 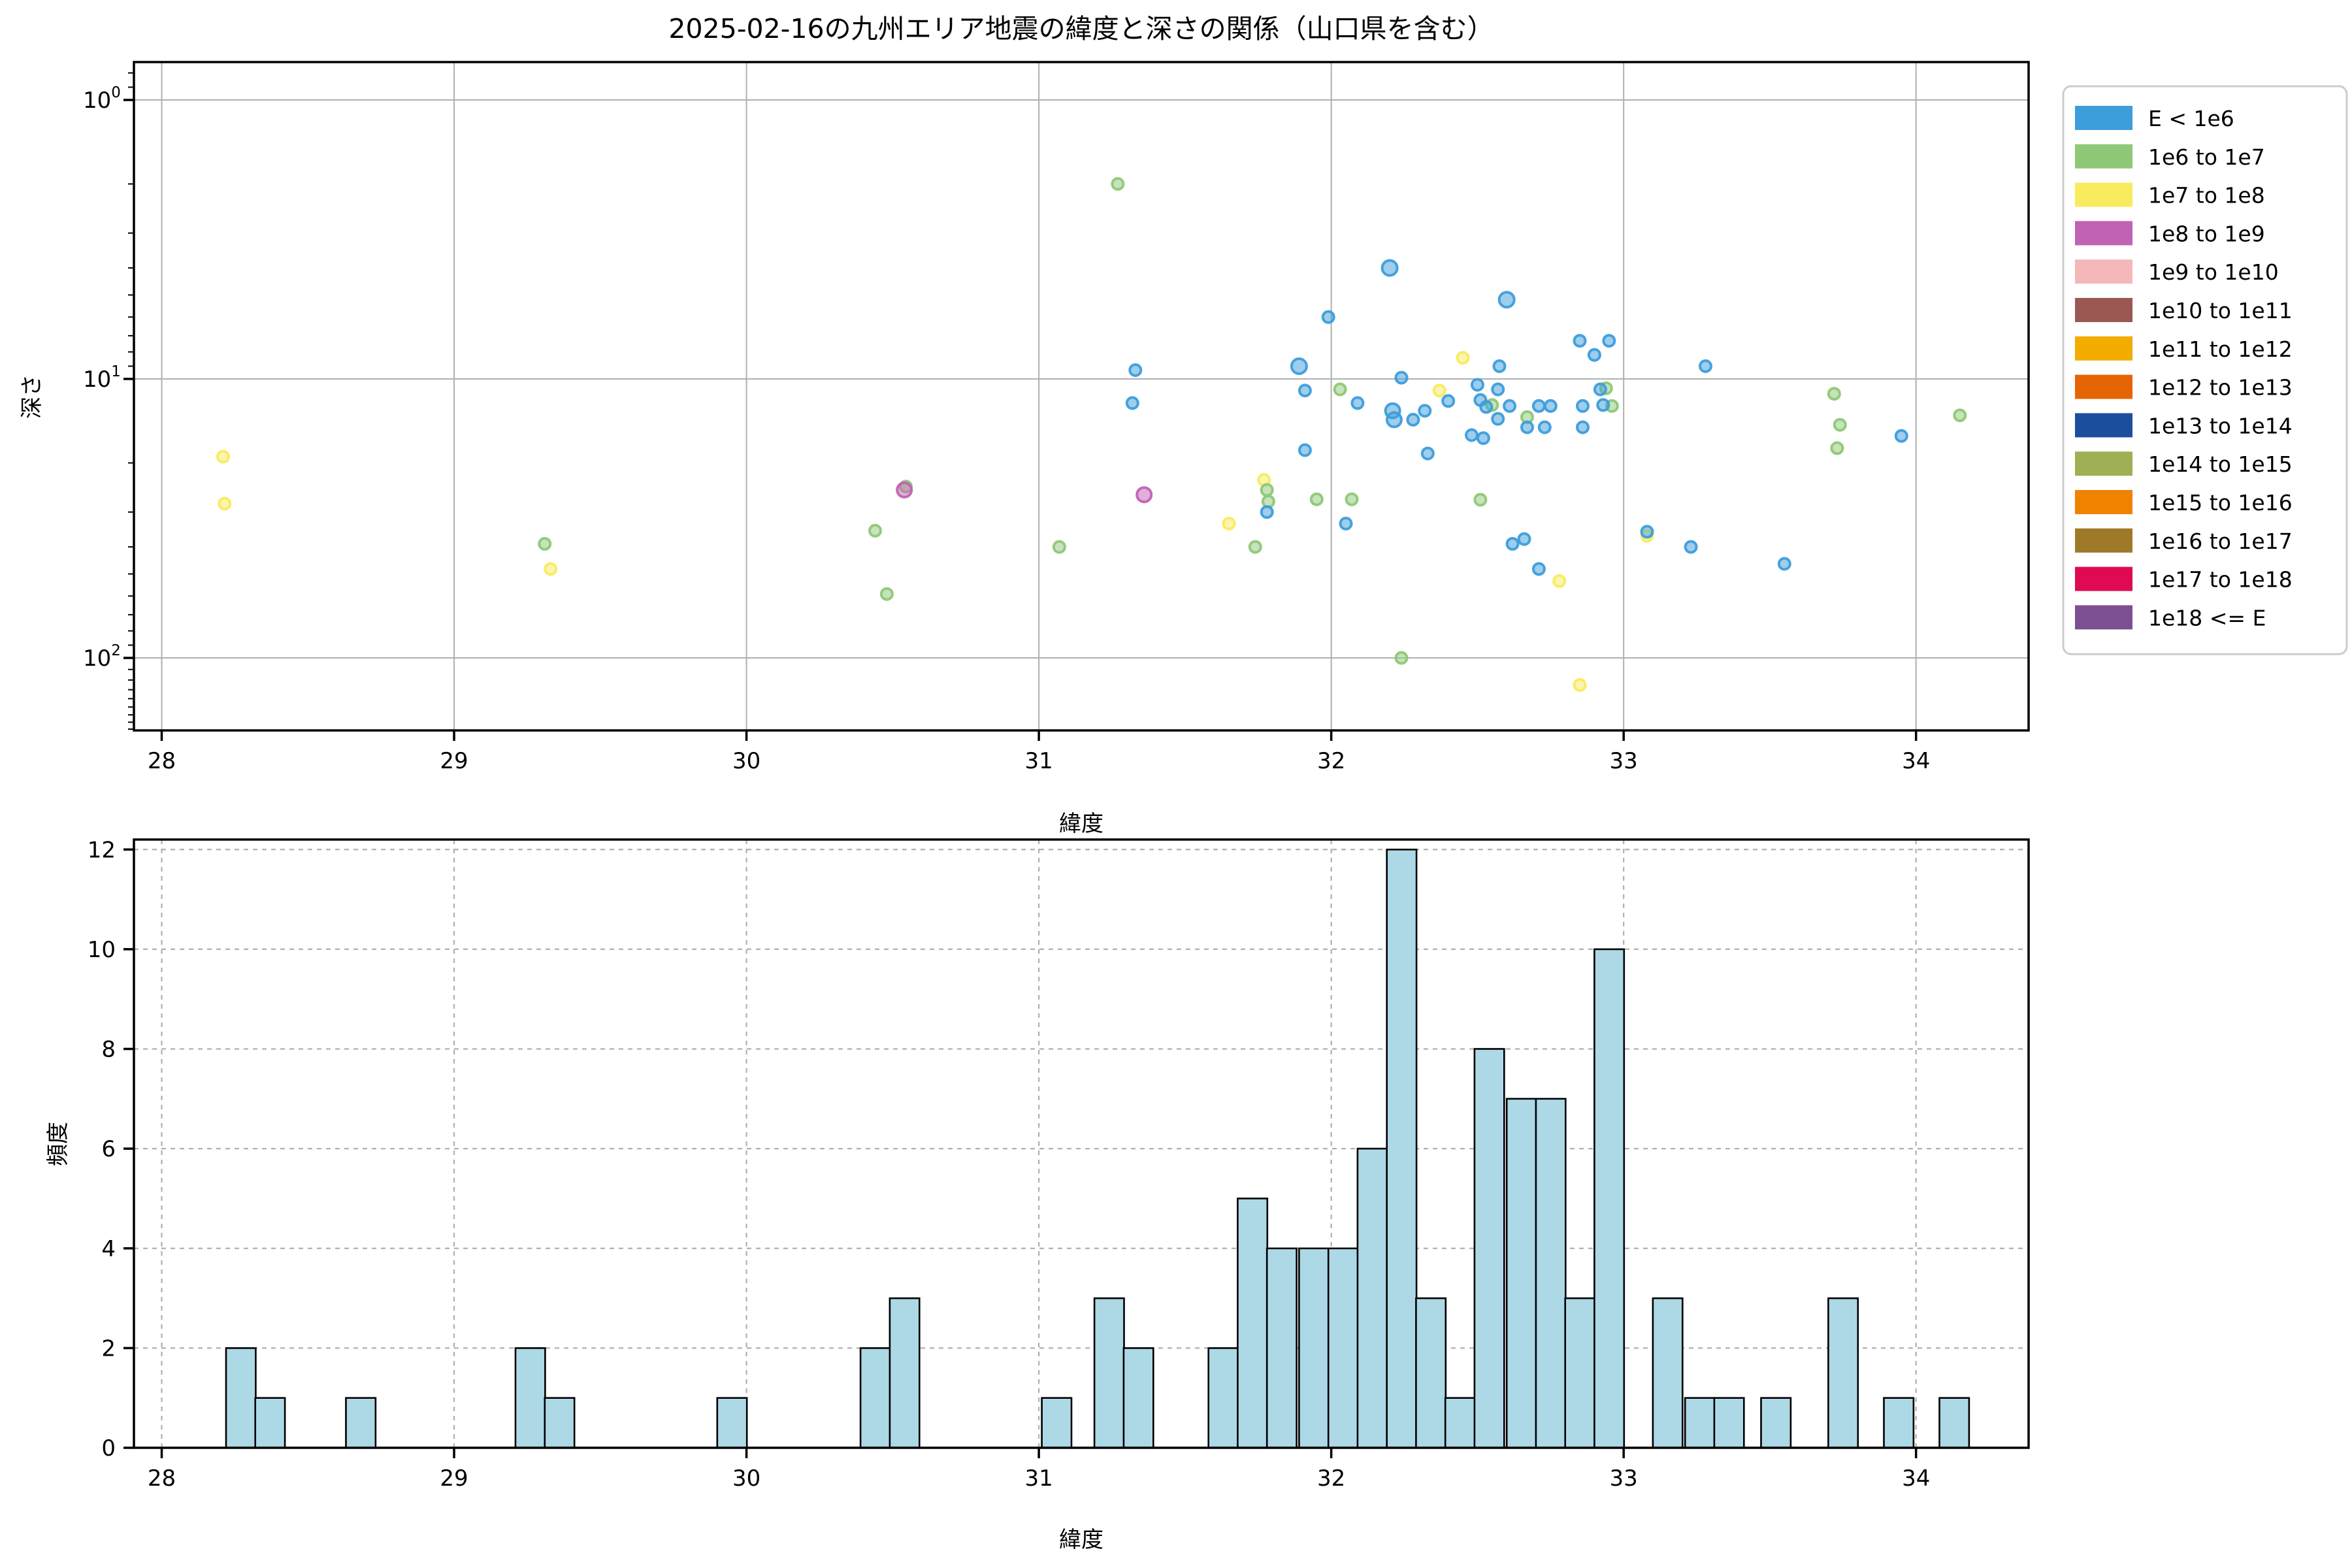 What do you see at coordinates (102, 378) in the screenshot?
I see `scatter-y-tick-label: 10¹` at bounding box center [102, 378].